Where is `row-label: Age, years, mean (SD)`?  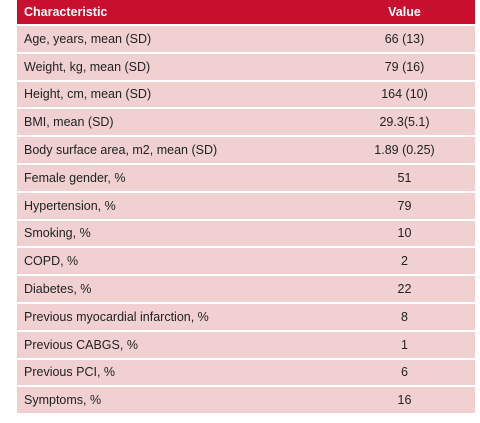
row-label: Age, years, mean (SD) is located at coordinates (175, 38).